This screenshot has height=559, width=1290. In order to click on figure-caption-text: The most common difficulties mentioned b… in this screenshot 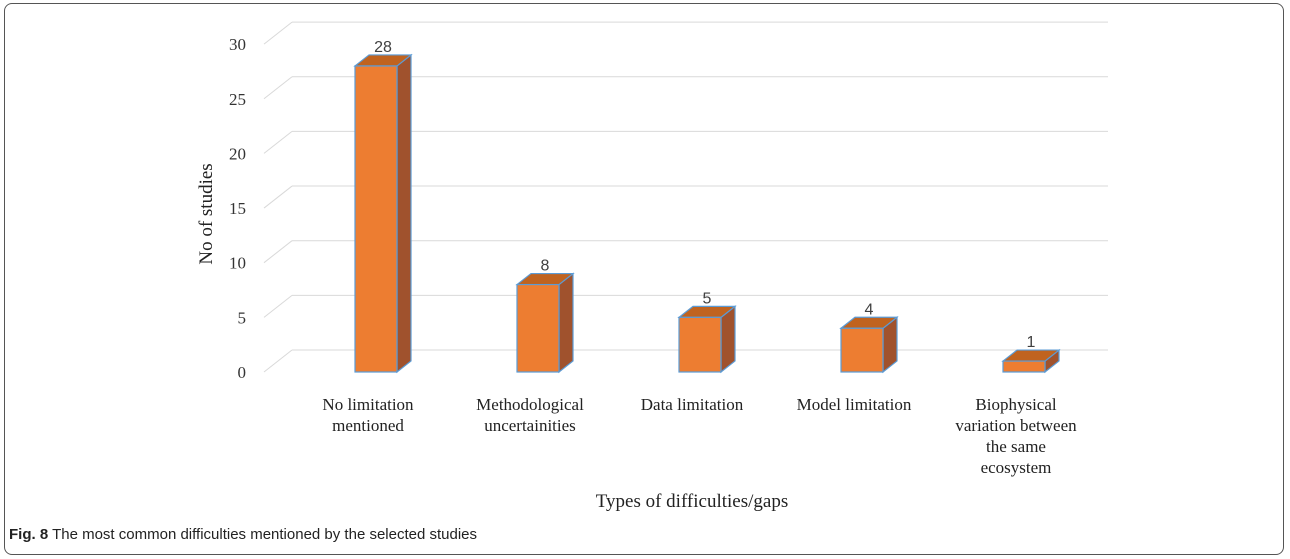, I will do `click(265, 534)`.